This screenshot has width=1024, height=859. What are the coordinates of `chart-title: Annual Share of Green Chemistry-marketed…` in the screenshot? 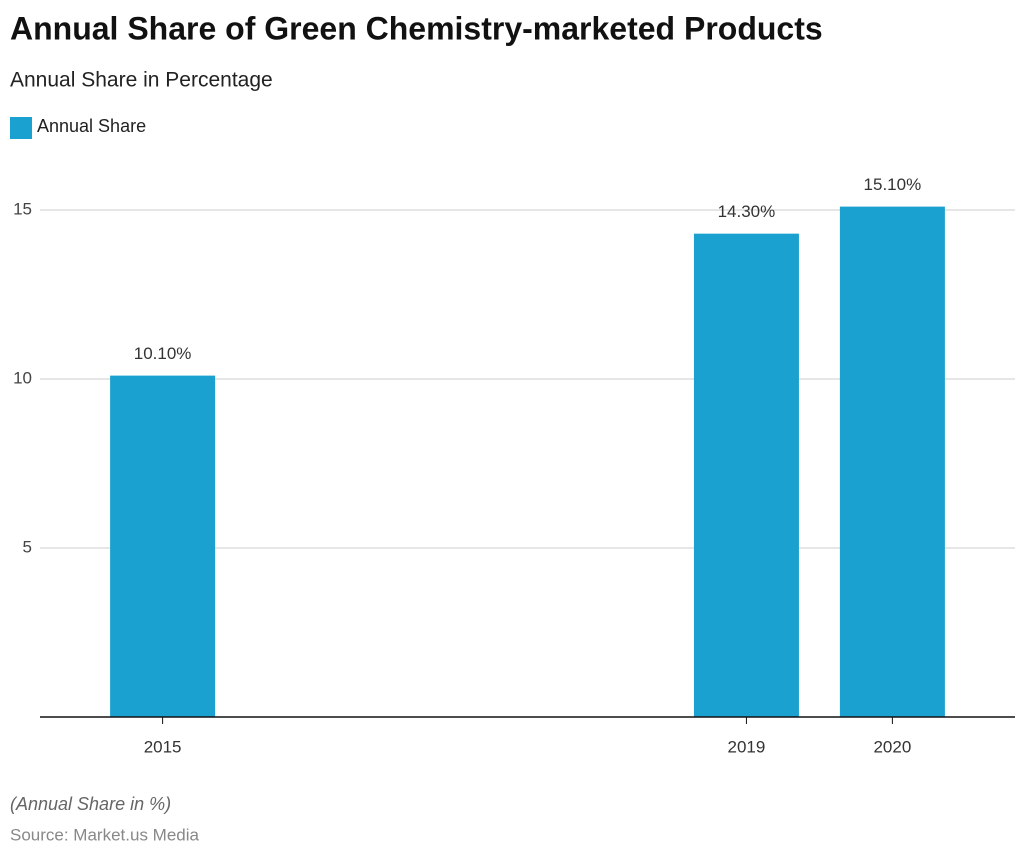 It's located at (416, 28).